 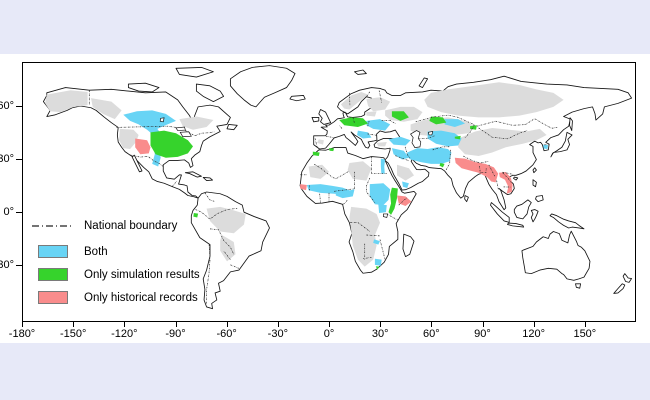 I want to click on new-zealand-south, so click(x=619, y=289).